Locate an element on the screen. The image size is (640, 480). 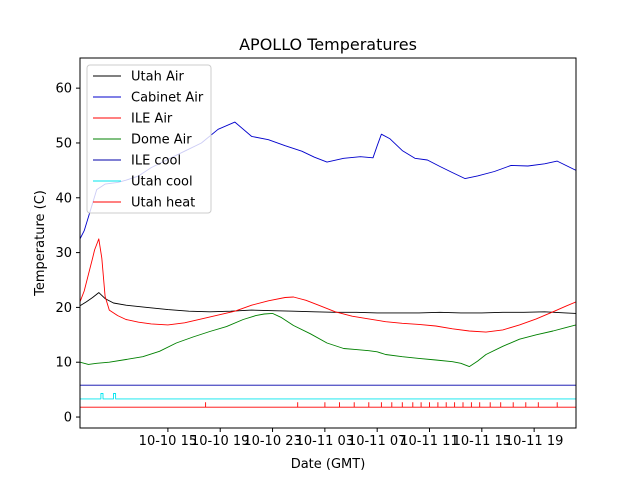
x-tick-label: 10-11 03 is located at coordinates (325, 441).